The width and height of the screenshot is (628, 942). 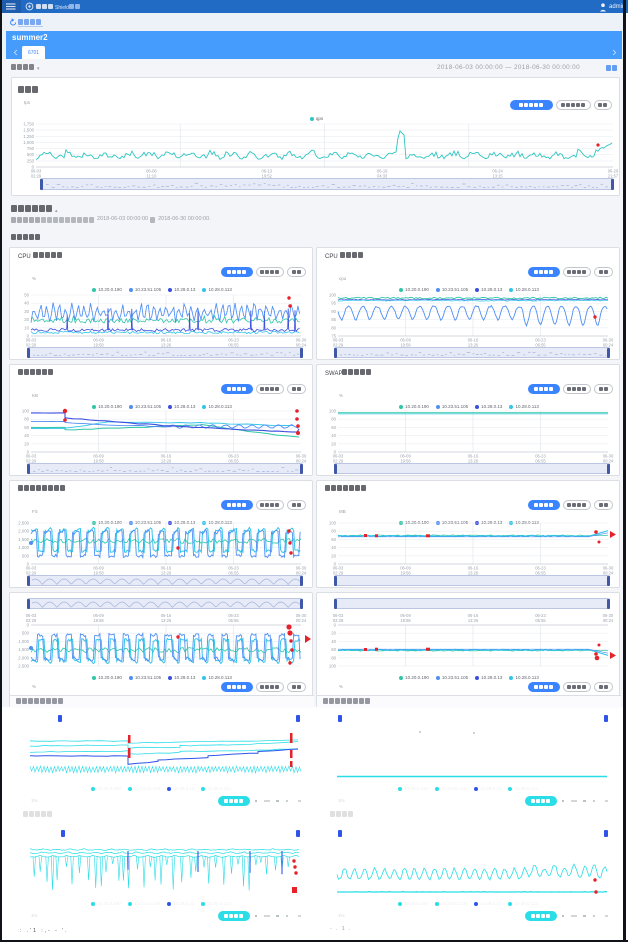 What do you see at coordinates (497, 176) in the screenshot?
I see `svg-text: 13:15` at bounding box center [497, 176].